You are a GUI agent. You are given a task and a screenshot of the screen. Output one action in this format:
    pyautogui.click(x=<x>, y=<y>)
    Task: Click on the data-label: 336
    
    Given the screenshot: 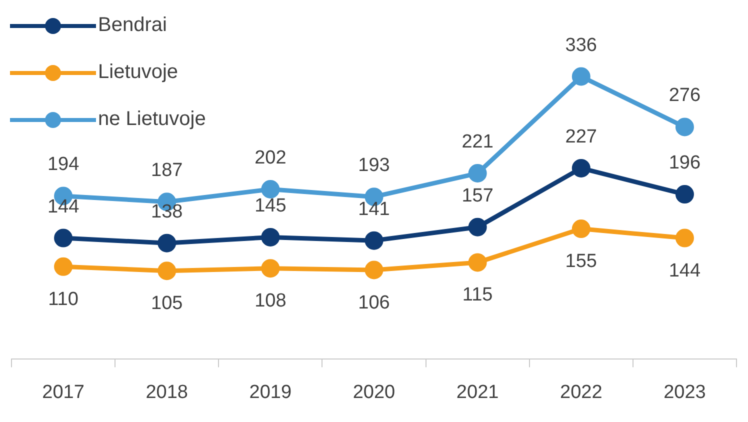 What is the action you would take?
    pyautogui.click(x=581, y=45)
    